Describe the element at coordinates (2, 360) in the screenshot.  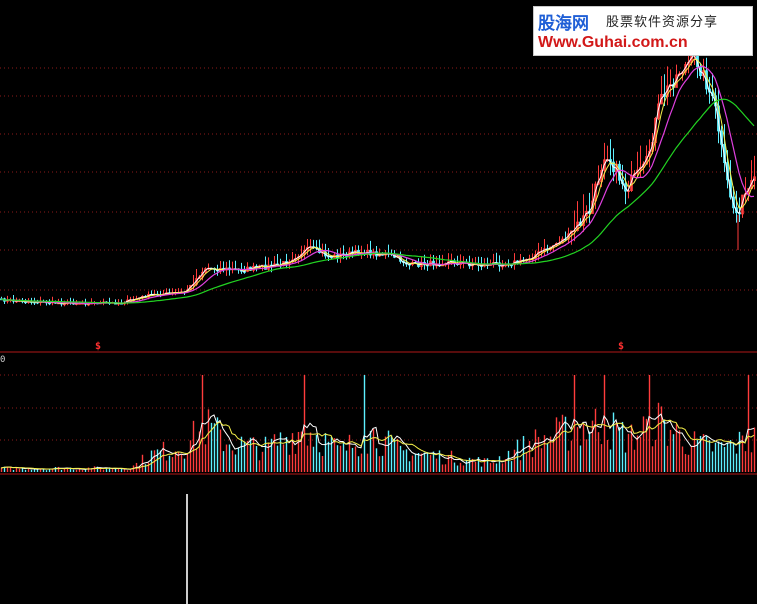
I see `volume-axis-label: 0` at that location.